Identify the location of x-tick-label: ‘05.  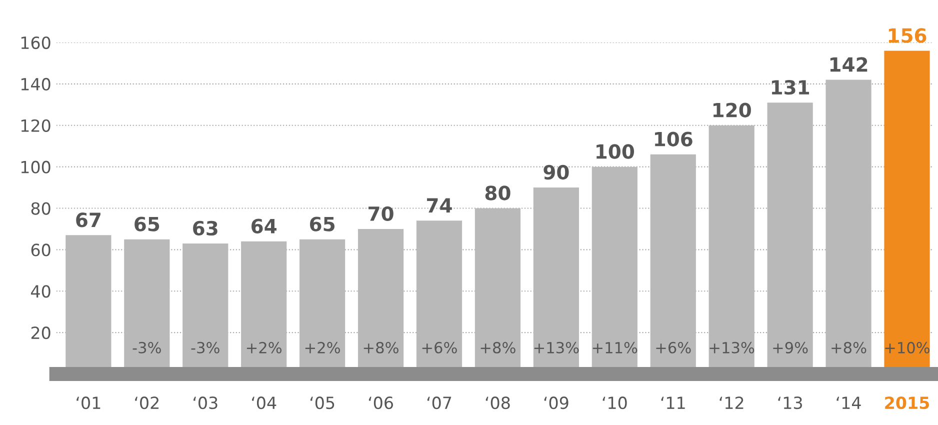
(322, 403).